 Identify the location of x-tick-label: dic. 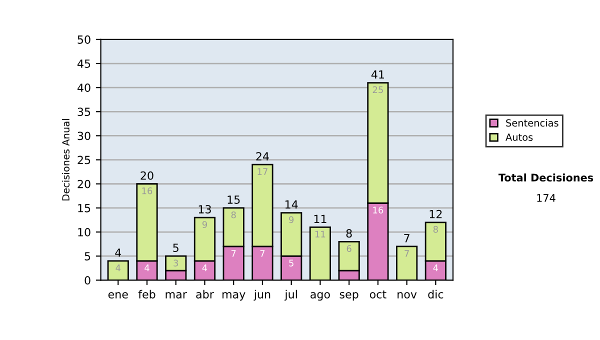
(436, 294).